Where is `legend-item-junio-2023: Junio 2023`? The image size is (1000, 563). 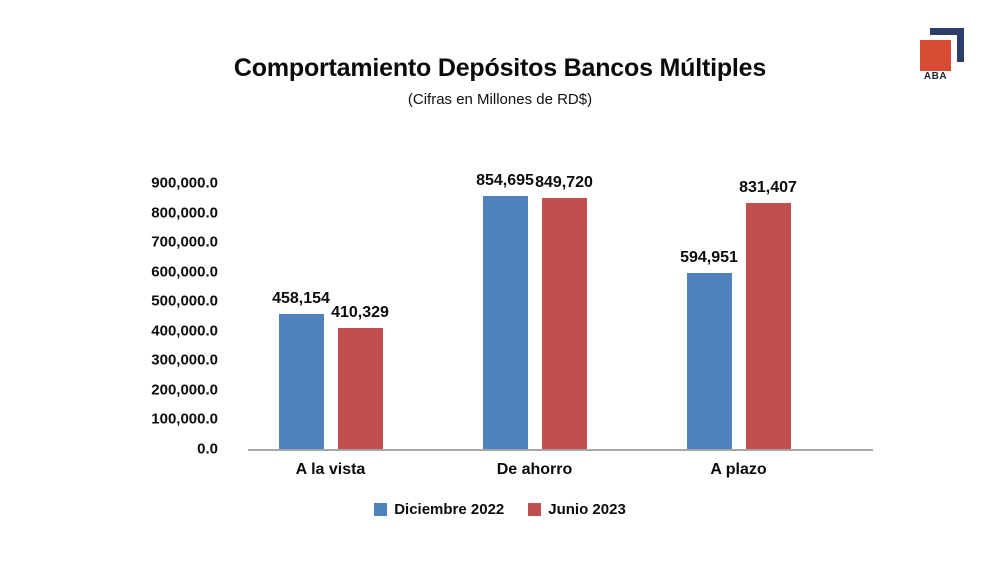
legend-item-junio-2023: Junio 2023 is located at coordinates (577, 509).